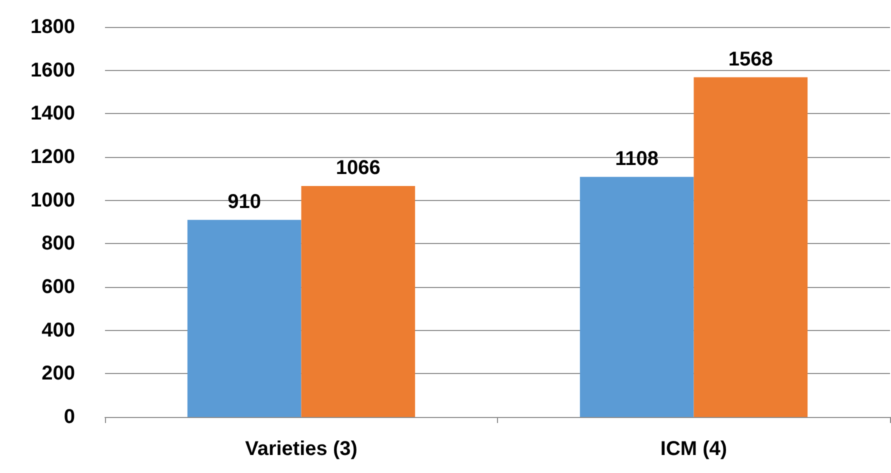 Image resolution: width=891 pixels, height=473 pixels. Describe the element at coordinates (694, 449) in the screenshot. I see `x-tick-label: ICM (4)` at that location.